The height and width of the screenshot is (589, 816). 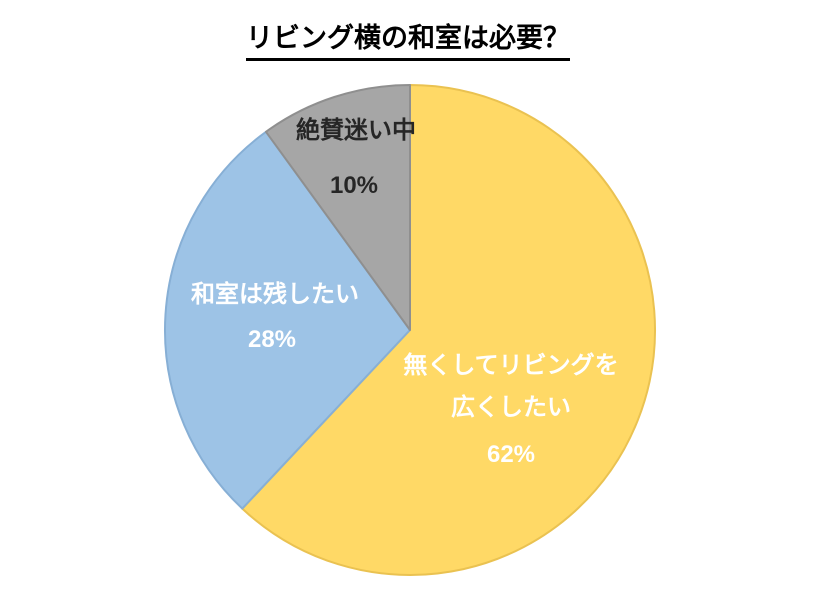 What do you see at coordinates (511, 454) in the screenshot?
I see `slice-pct-remove-room: 62%` at bounding box center [511, 454].